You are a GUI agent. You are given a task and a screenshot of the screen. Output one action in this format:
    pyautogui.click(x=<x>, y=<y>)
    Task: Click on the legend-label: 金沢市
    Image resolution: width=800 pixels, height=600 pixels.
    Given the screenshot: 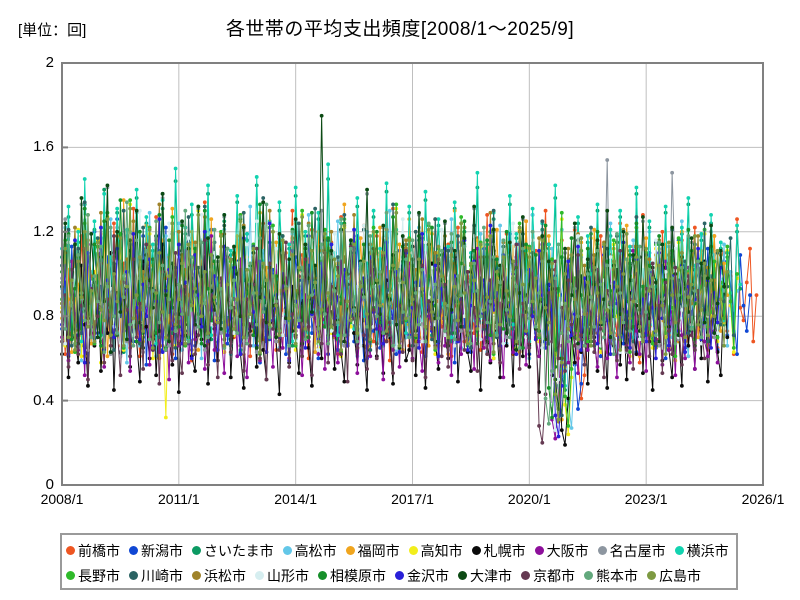 What is the action you would take?
    pyautogui.click(x=428, y=575)
    